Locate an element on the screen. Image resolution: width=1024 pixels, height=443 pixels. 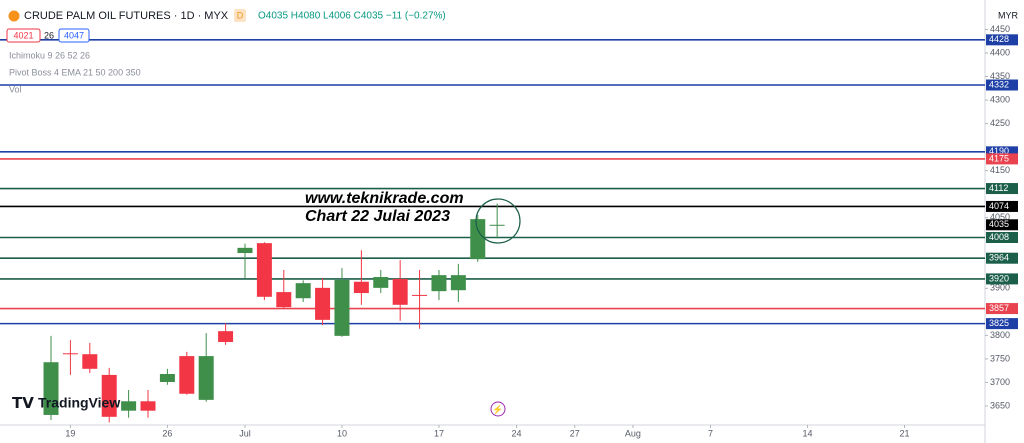
x-tick-label: 21 is located at coordinates (904, 433).